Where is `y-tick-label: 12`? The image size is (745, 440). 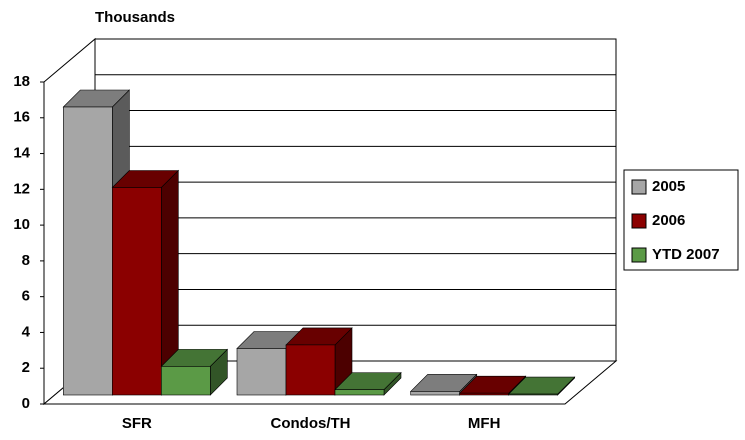
y-tick-label: 12 is located at coordinates (21, 188).